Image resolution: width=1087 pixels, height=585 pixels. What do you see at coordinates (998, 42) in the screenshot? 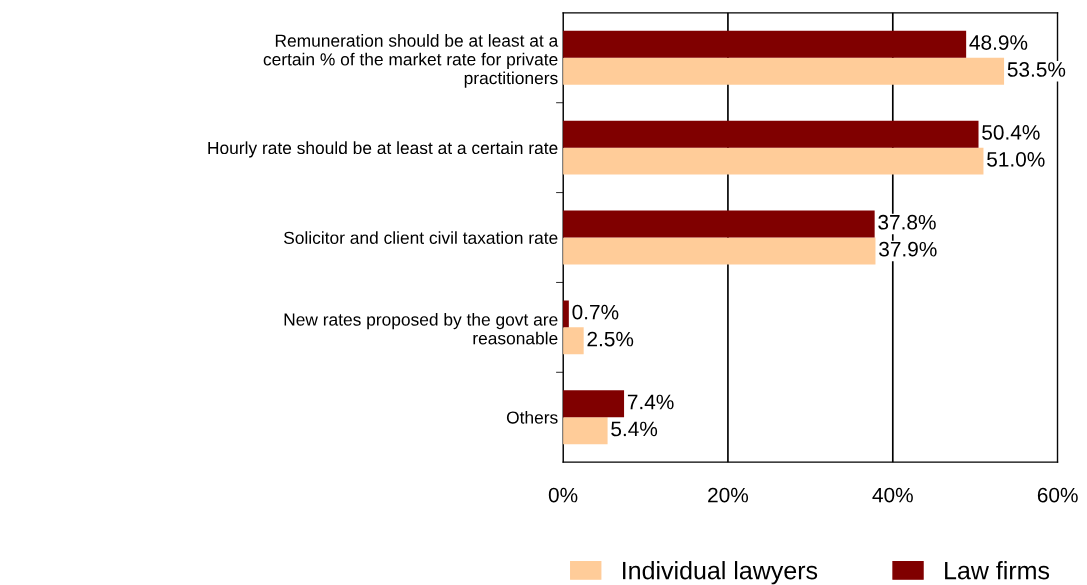
I see `data-label: 48.9%` at bounding box center [998, 42].